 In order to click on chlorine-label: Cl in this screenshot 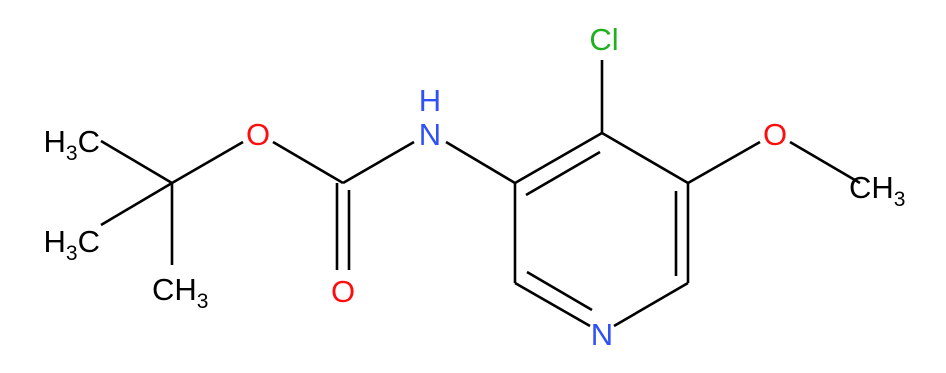, I will do `click(603, 39)`.